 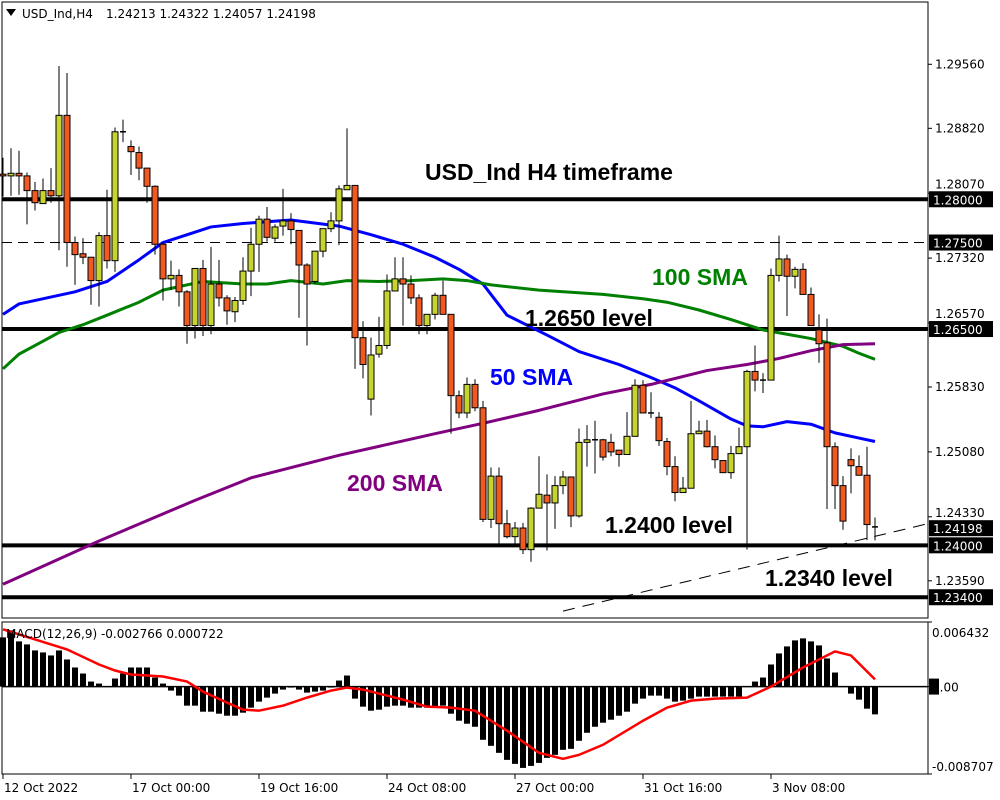 I want to click on current-price-box, so click(x=961, y=528).